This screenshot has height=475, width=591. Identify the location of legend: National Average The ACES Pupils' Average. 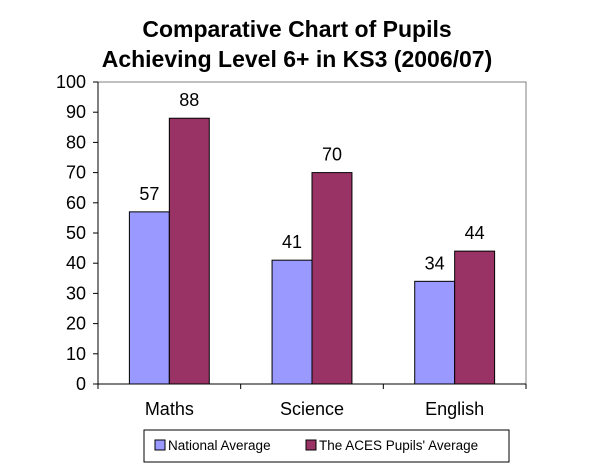
(326, 446).